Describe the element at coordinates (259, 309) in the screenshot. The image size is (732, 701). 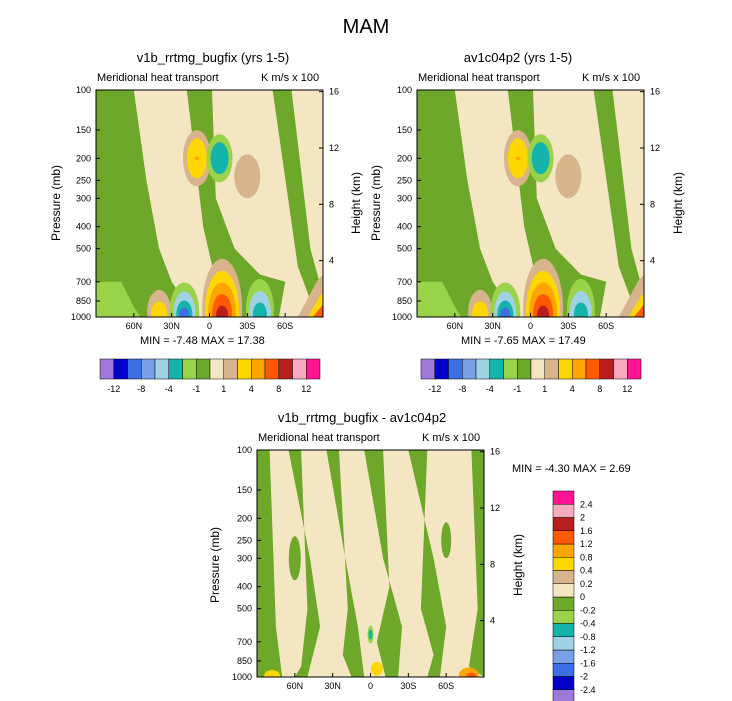
I see `teal-core-south-lower` at that location.